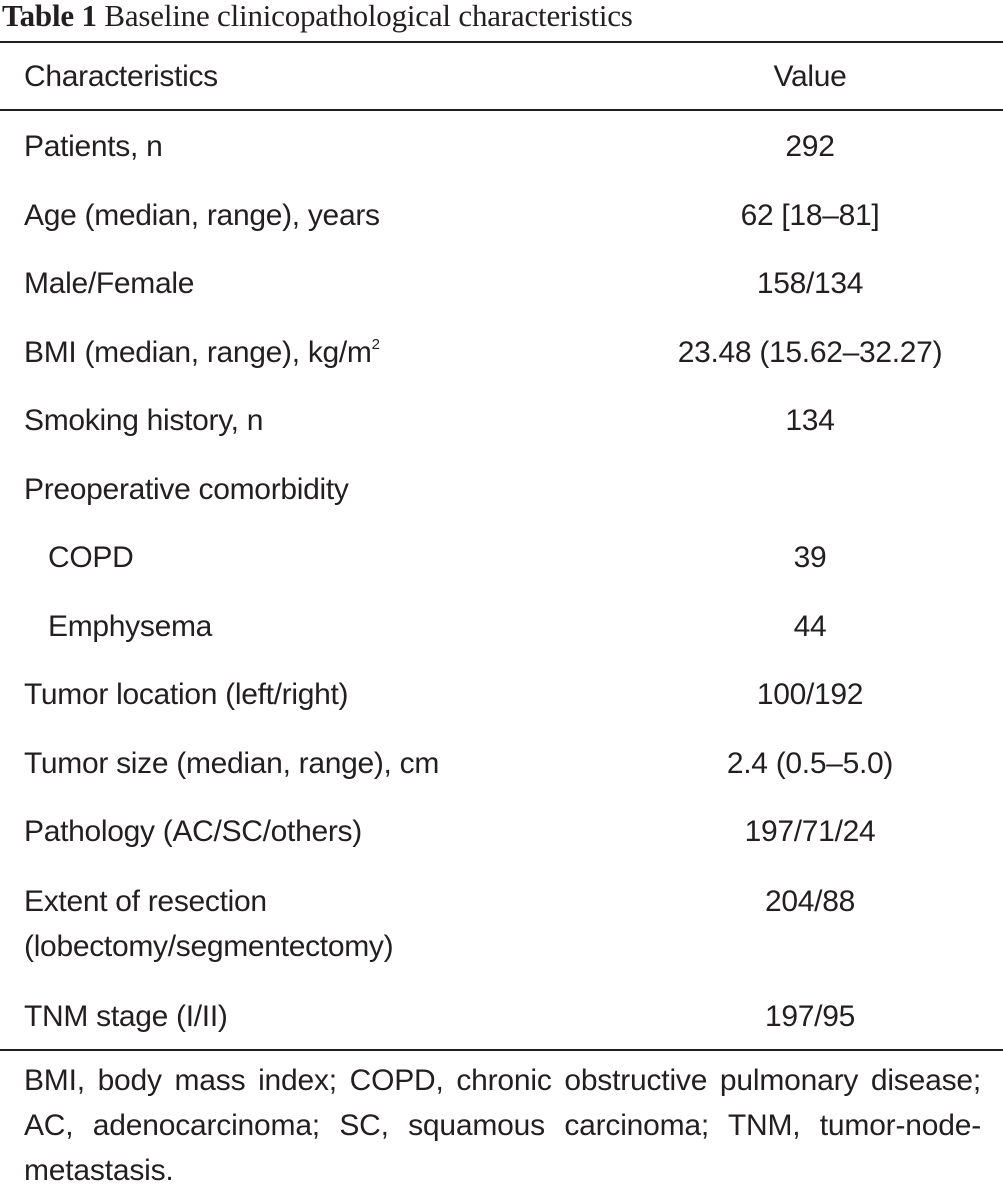 This screenshot has width=1003, height=1193. I want to click on header-characteristics: Characteristics, so click(121, 76).